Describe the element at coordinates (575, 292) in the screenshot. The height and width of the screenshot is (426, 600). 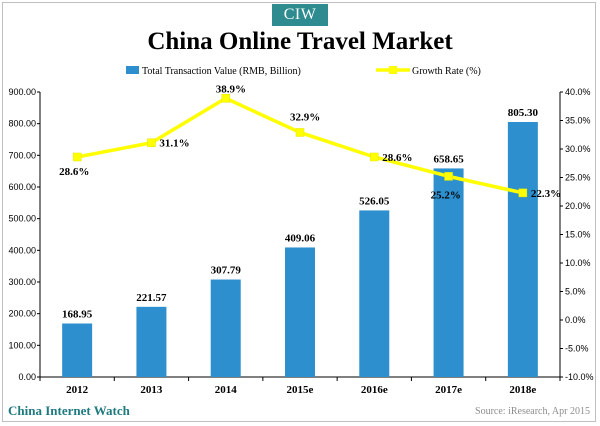
I see `y-right-tick-label: 5.0%` at that location.